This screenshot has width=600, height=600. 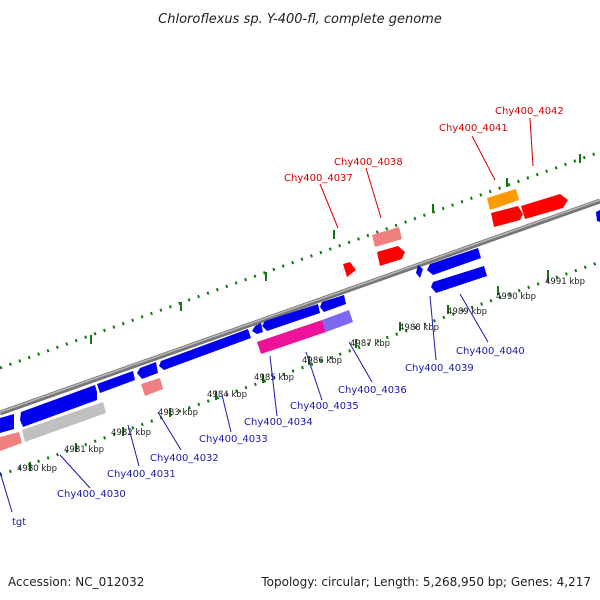 What do you see at coordinates (141, 474) in the screenshot?
I see `feature-label-chy400-4031: Chy400_4031` at bounding box center [141, 474].